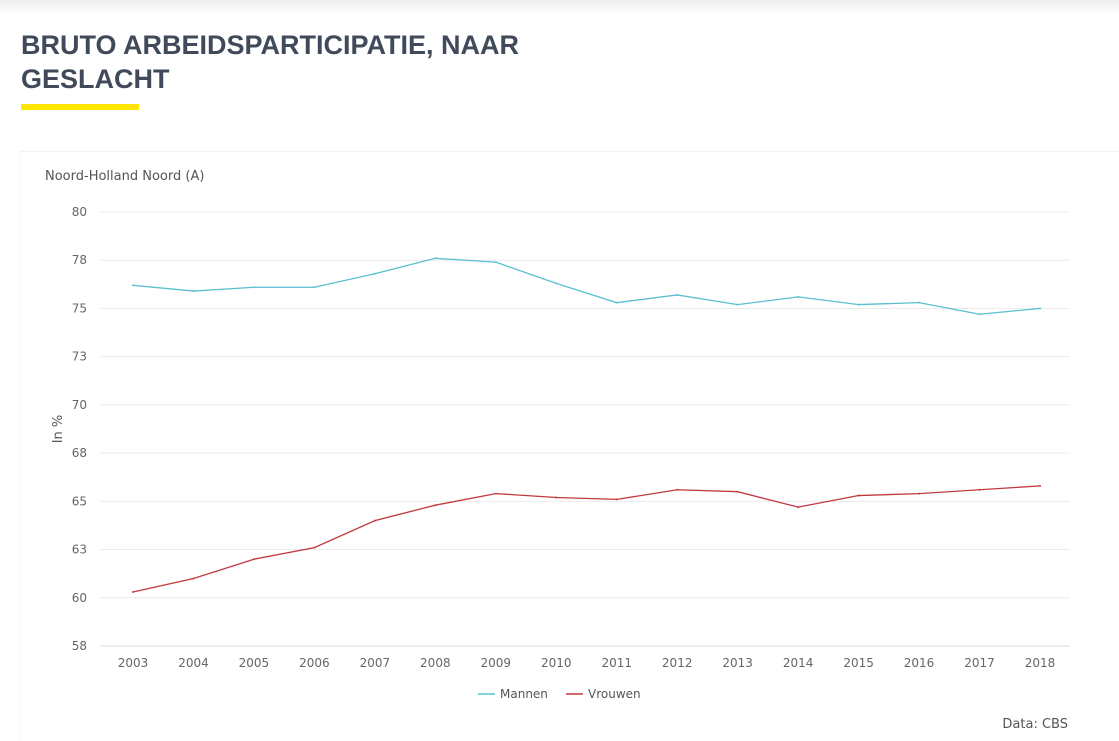 The image size is (1119, 741). Describe the element at coordinates (133, 663) in the screenshot. I see `x-tick-label: 2003` at that location.